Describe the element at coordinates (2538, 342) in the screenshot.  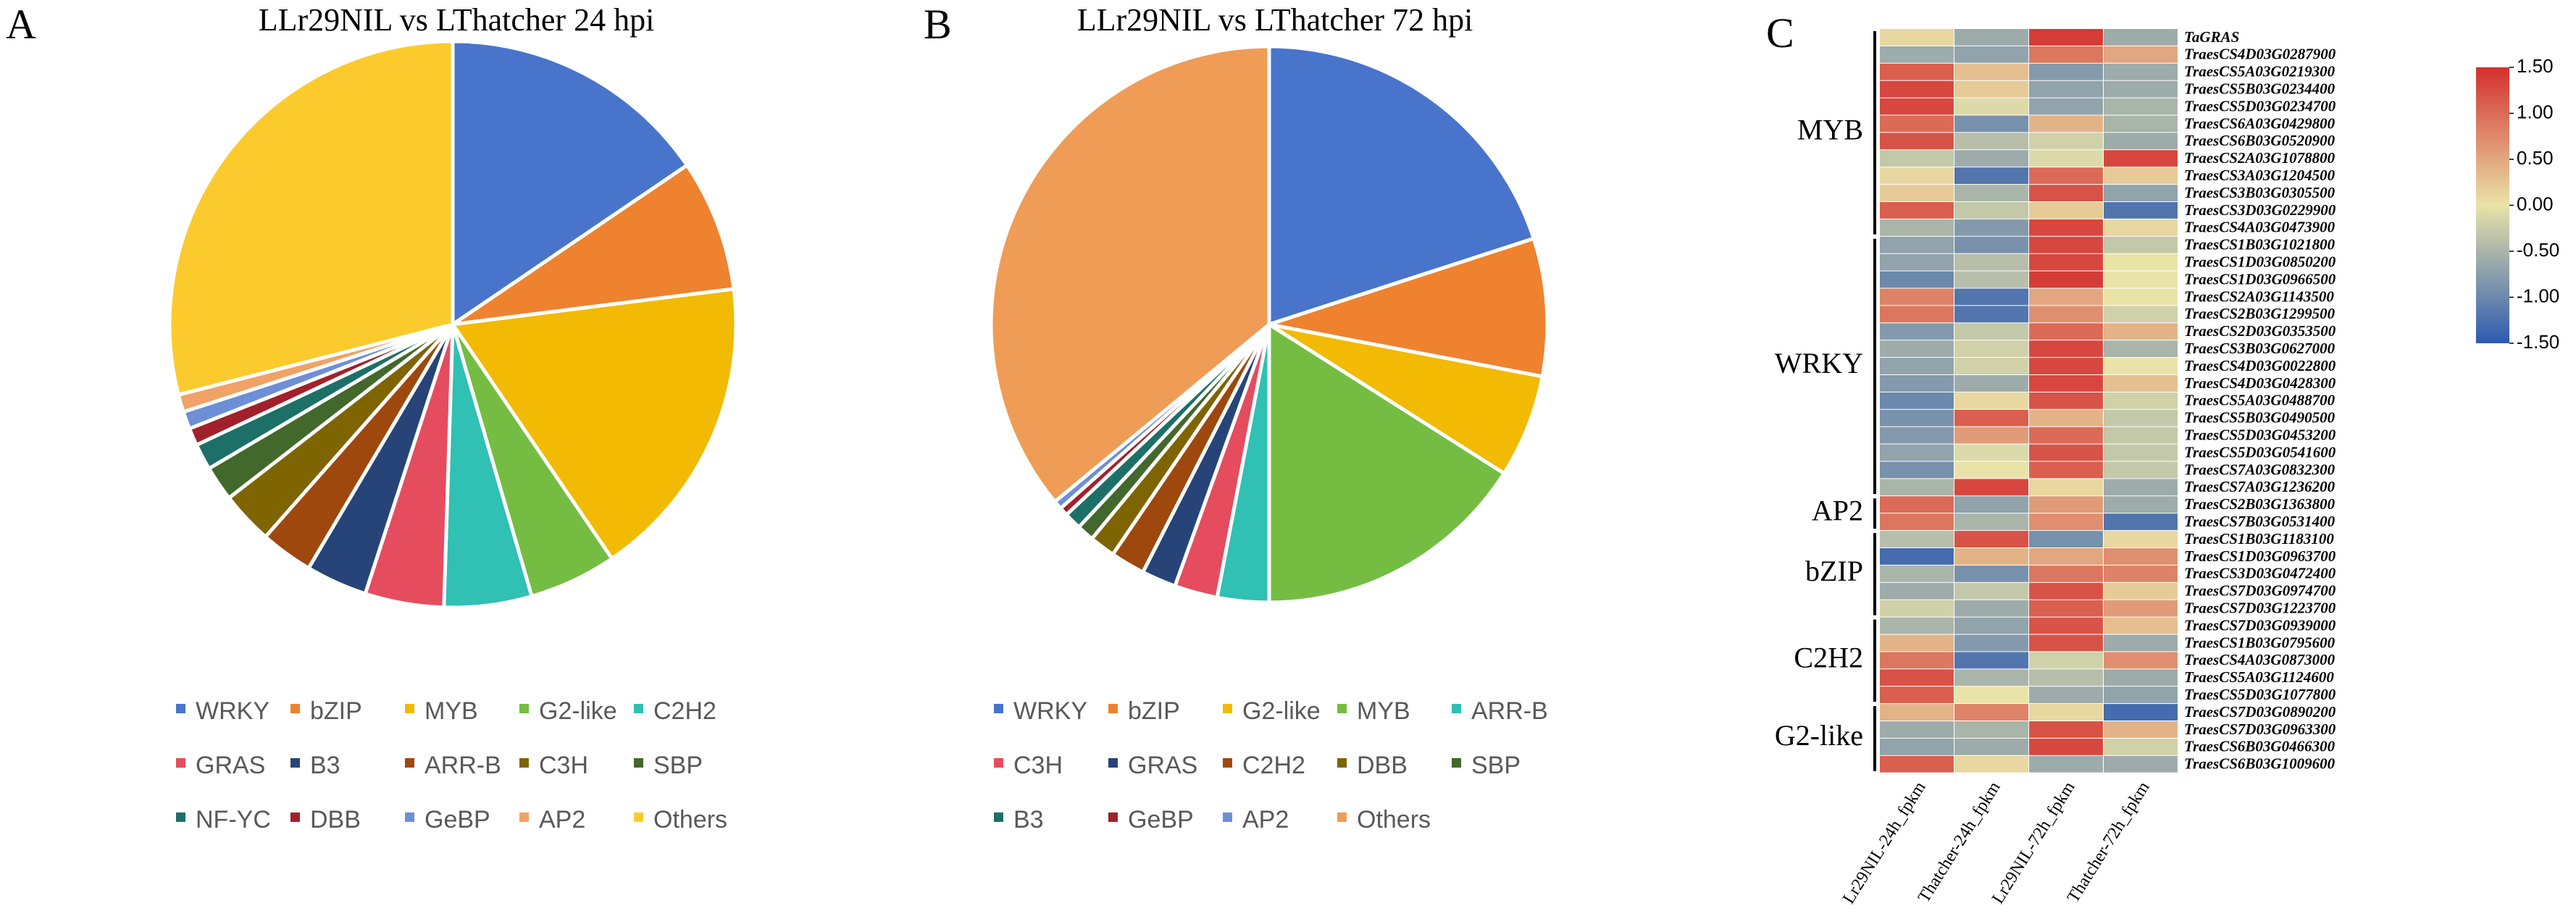
I see `colorbar-tick-label: -1.50` at that location.